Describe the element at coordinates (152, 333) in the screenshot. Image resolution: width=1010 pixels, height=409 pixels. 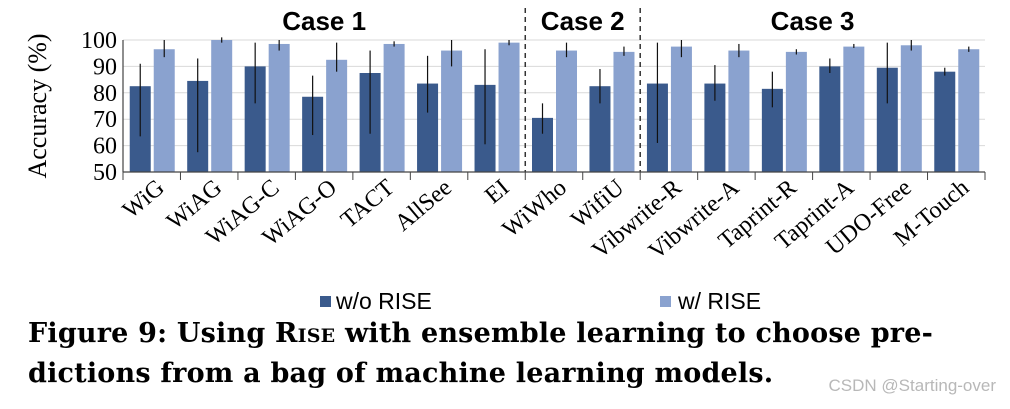
I see `caption-prefix: Figure 9: Using` at that location.